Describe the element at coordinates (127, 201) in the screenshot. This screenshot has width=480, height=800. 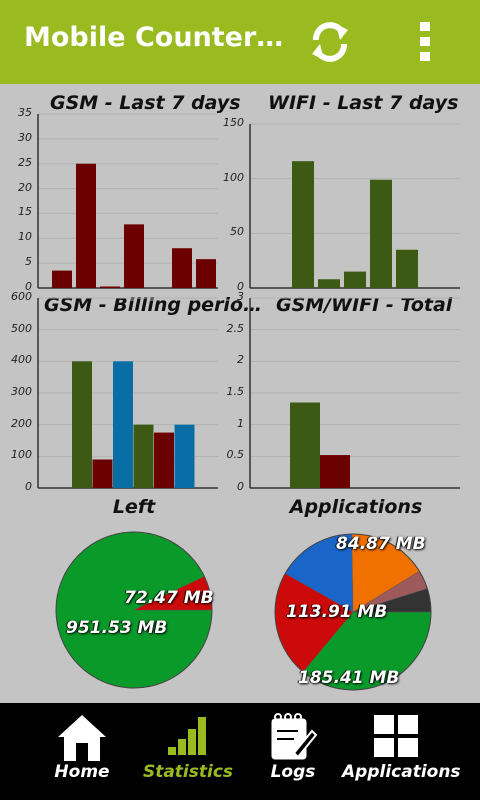
I see `gsm-last7-chart` at that location.